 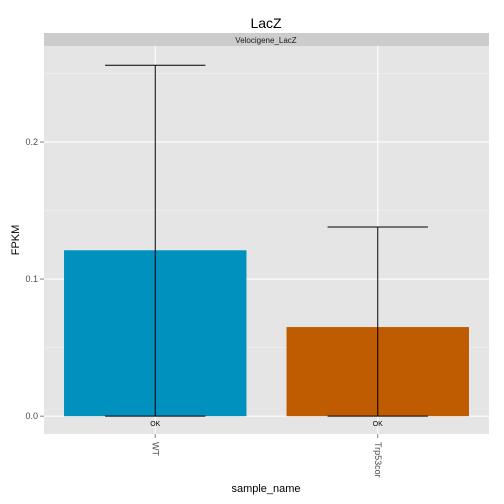 I want to click on bar-labels: OK OK, so click(x=266, y=424).